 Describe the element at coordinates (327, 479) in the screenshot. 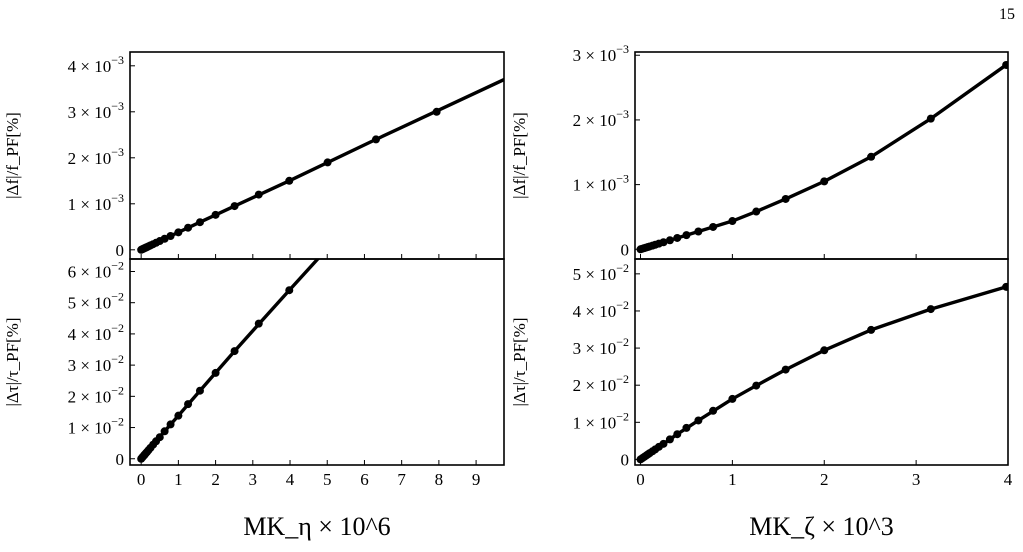

I see `x-tick-label: 5` at that location.